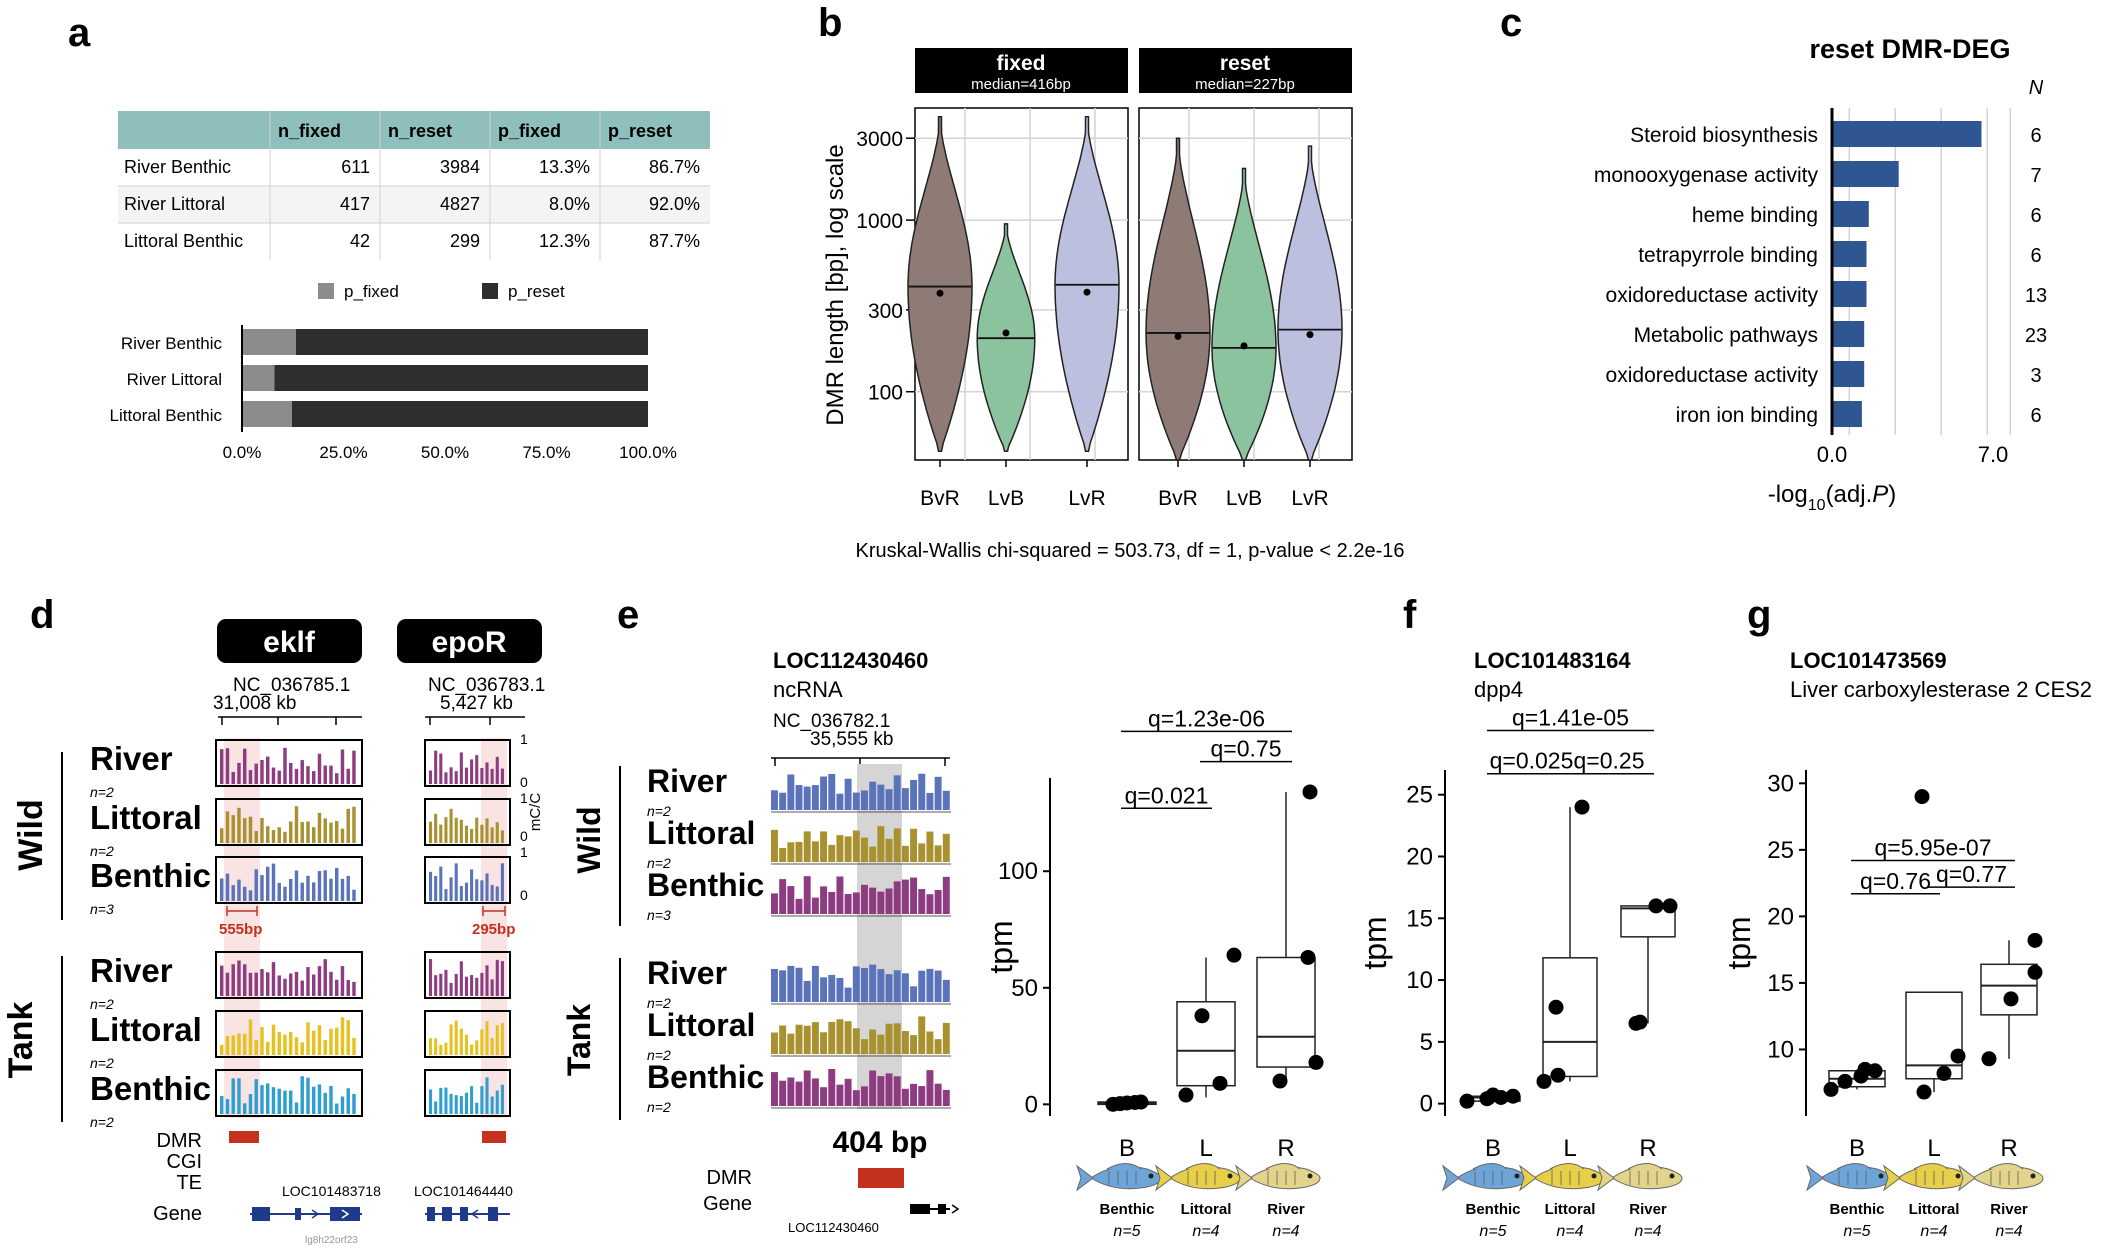 The width and height of the screenshot is (2115, 1249). I want to click on fish-icon, so click(1278, 1177).